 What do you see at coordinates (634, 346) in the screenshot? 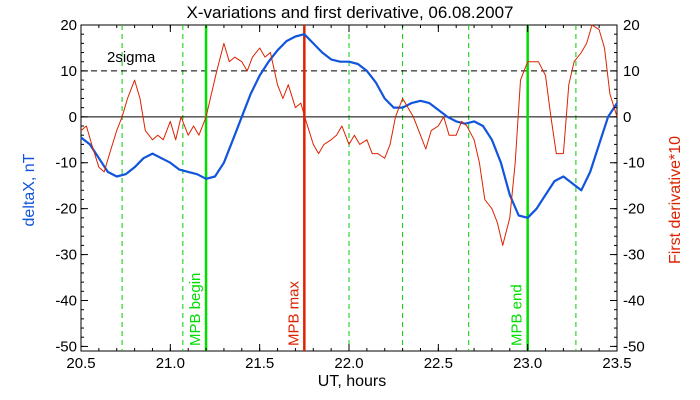
I see `y-right-tick-label-7: -50` at bounding box center [634, 346].